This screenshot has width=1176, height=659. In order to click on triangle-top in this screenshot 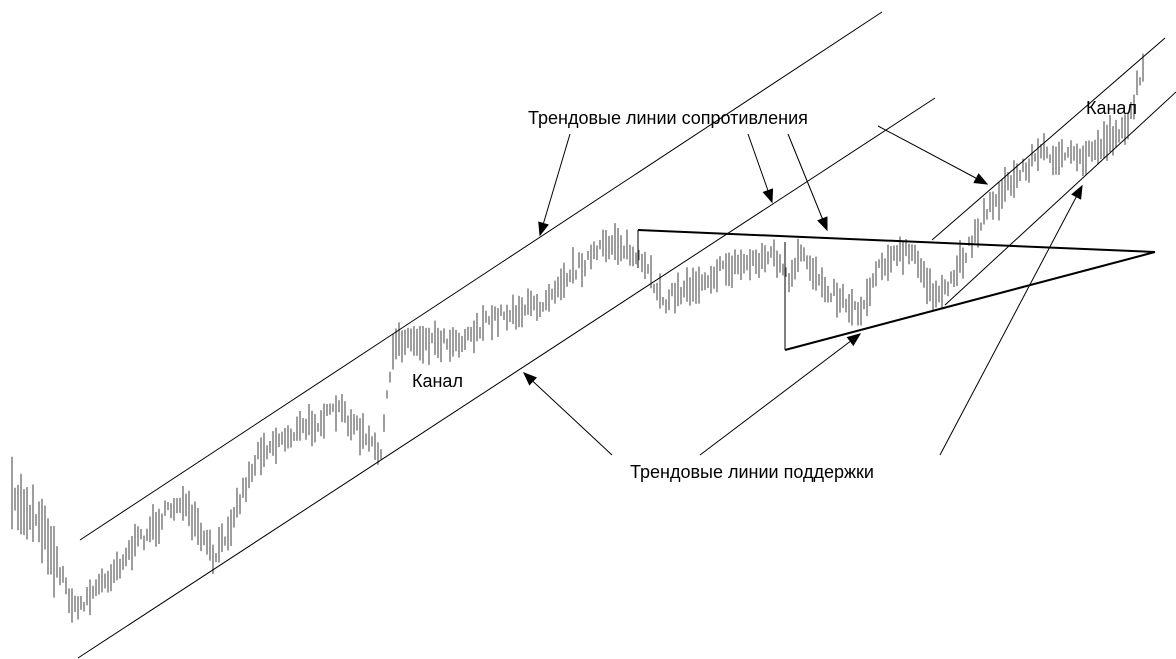, I will do `click(896, 241)`.